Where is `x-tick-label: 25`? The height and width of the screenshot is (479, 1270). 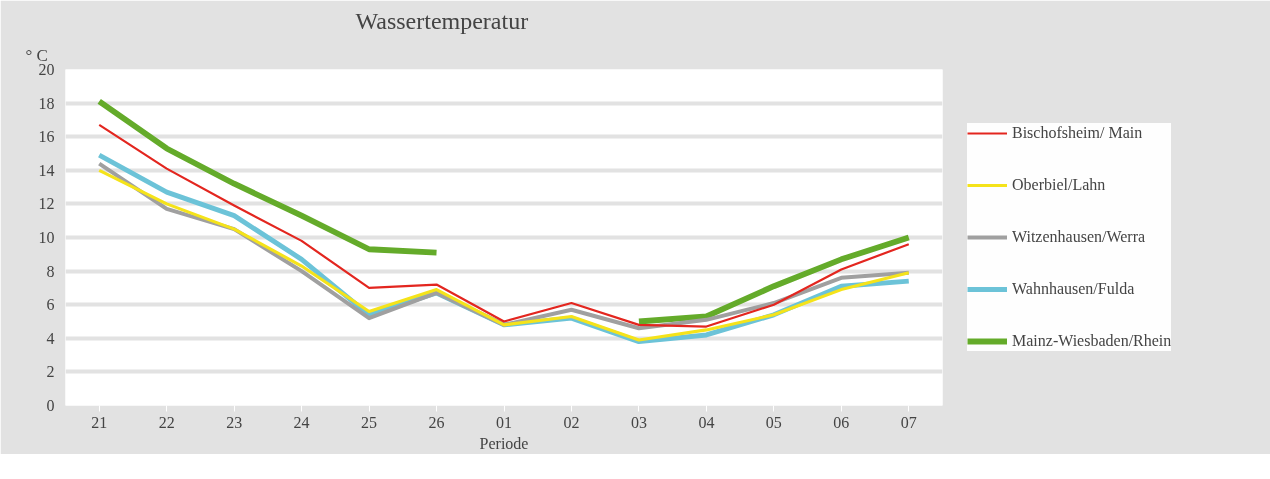
x-tick-label: 25 is located at coordinates (369, 422).